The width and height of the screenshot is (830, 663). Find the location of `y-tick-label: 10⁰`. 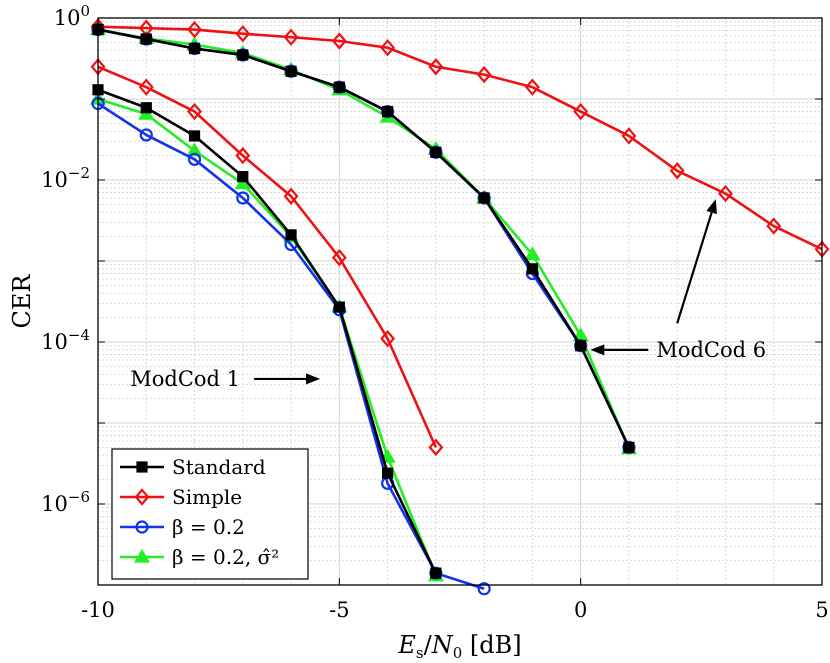

y-tick-label: 10⁰ is located at coordinates (72, 16).